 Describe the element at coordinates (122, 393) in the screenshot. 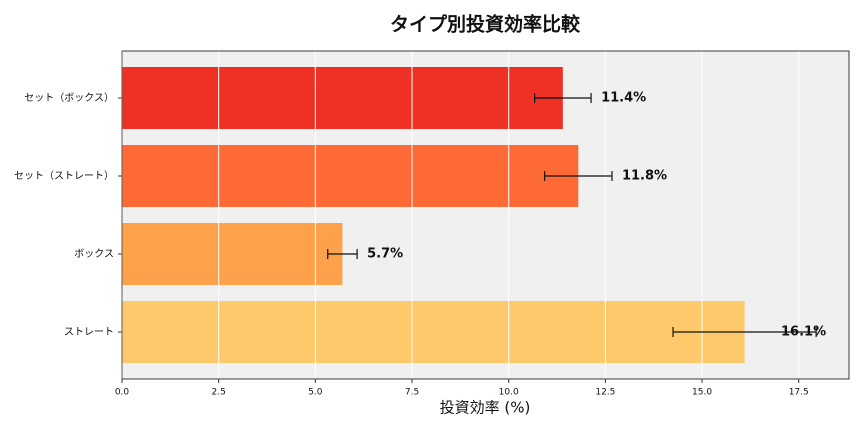

I see `x-tick-label: 0.0` at that location.